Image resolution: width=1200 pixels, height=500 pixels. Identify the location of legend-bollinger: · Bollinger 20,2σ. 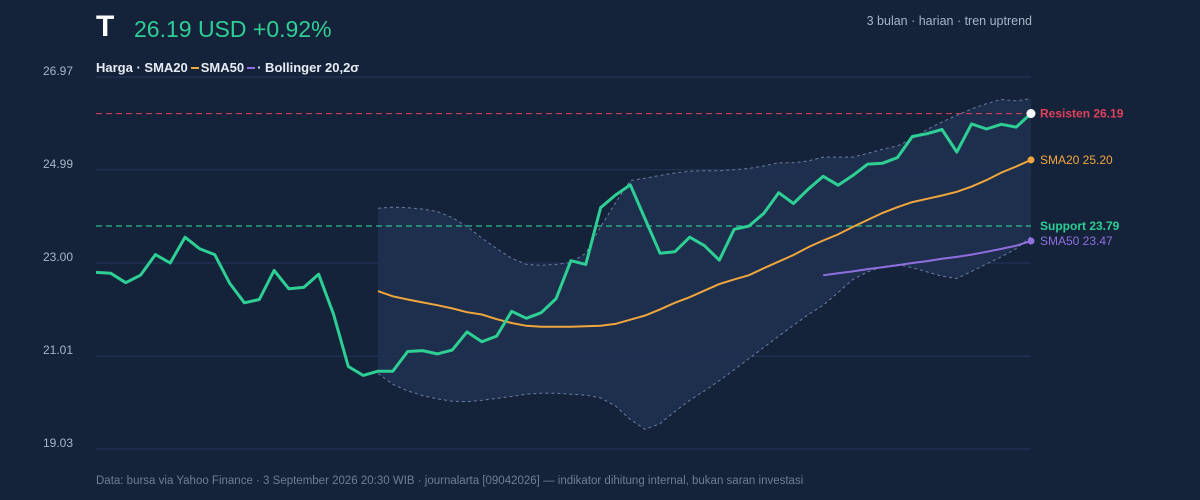
(308, 67).